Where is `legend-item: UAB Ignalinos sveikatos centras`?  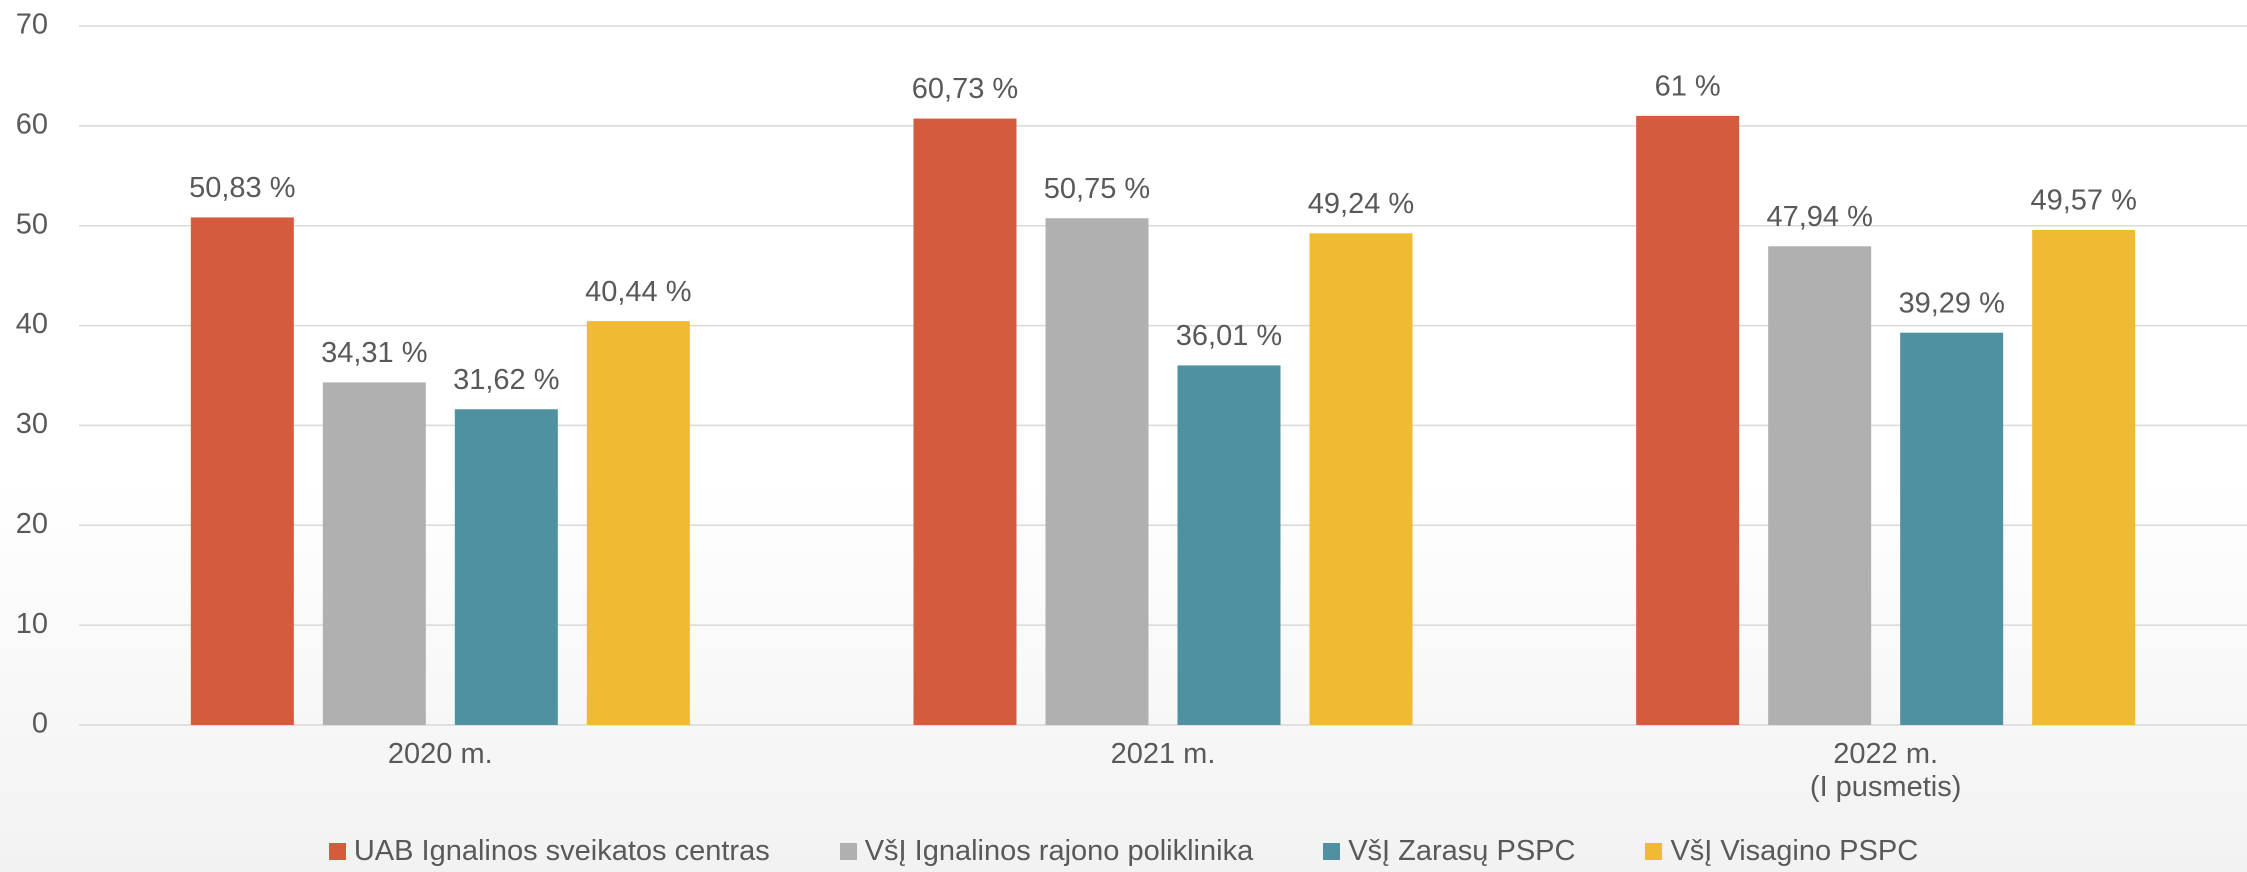 legend-item: UAB Ignalinos sveikatos centras is located at coordinates (549, 851).